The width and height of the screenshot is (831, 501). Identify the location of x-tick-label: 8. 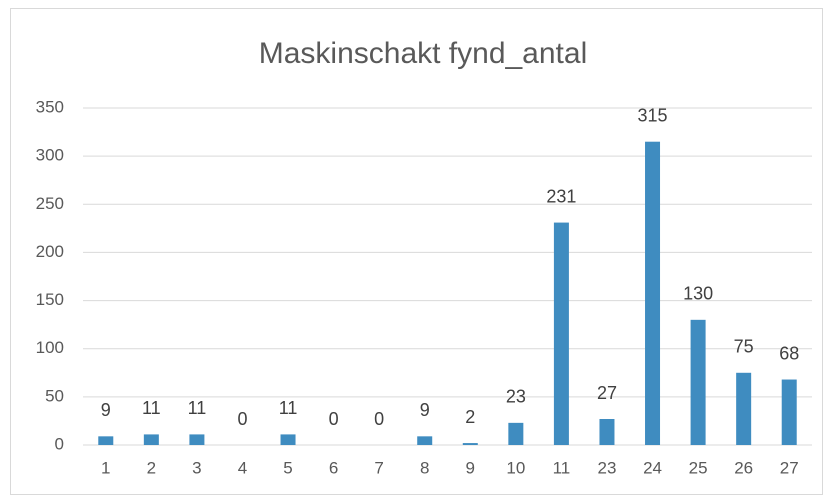
(424, 467).